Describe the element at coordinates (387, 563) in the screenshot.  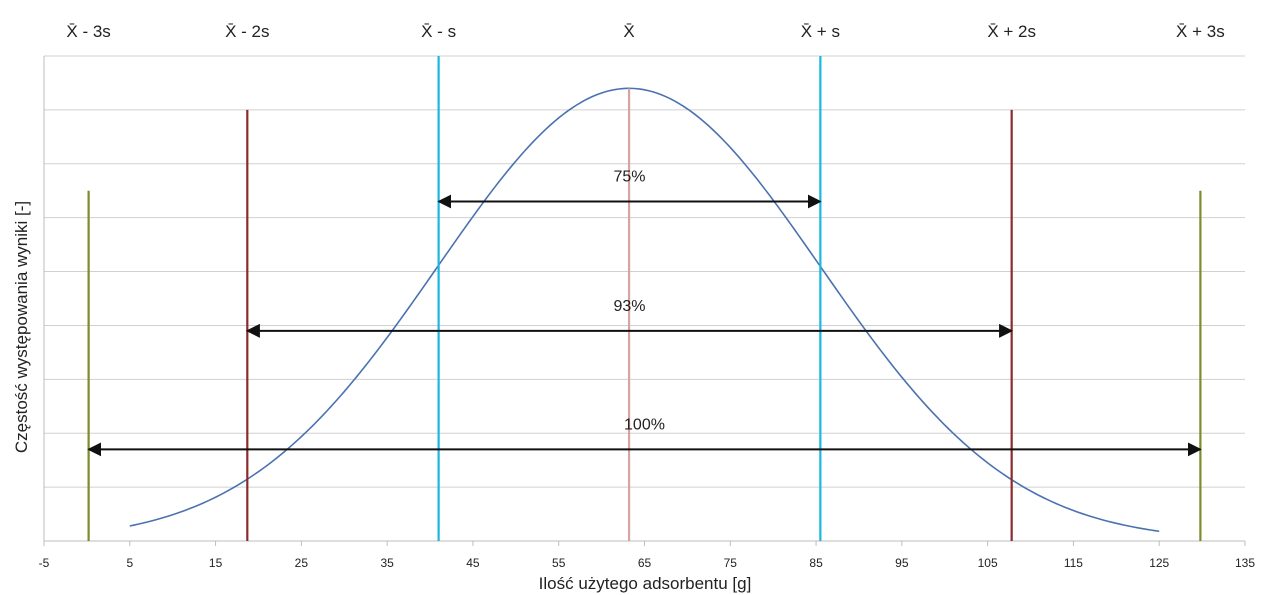
I see `x-tick-label: 35` at that location.